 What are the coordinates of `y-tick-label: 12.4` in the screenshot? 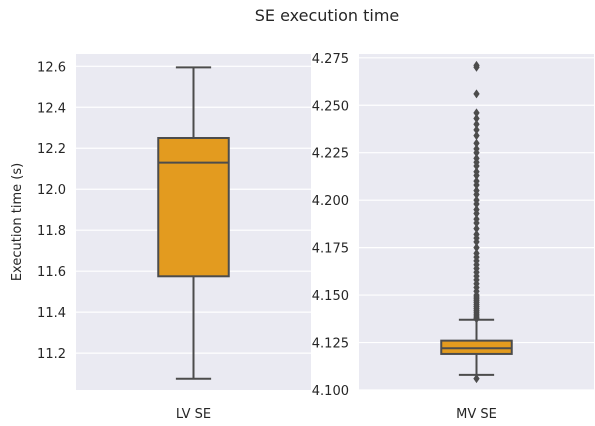 It's located at (51, 108).